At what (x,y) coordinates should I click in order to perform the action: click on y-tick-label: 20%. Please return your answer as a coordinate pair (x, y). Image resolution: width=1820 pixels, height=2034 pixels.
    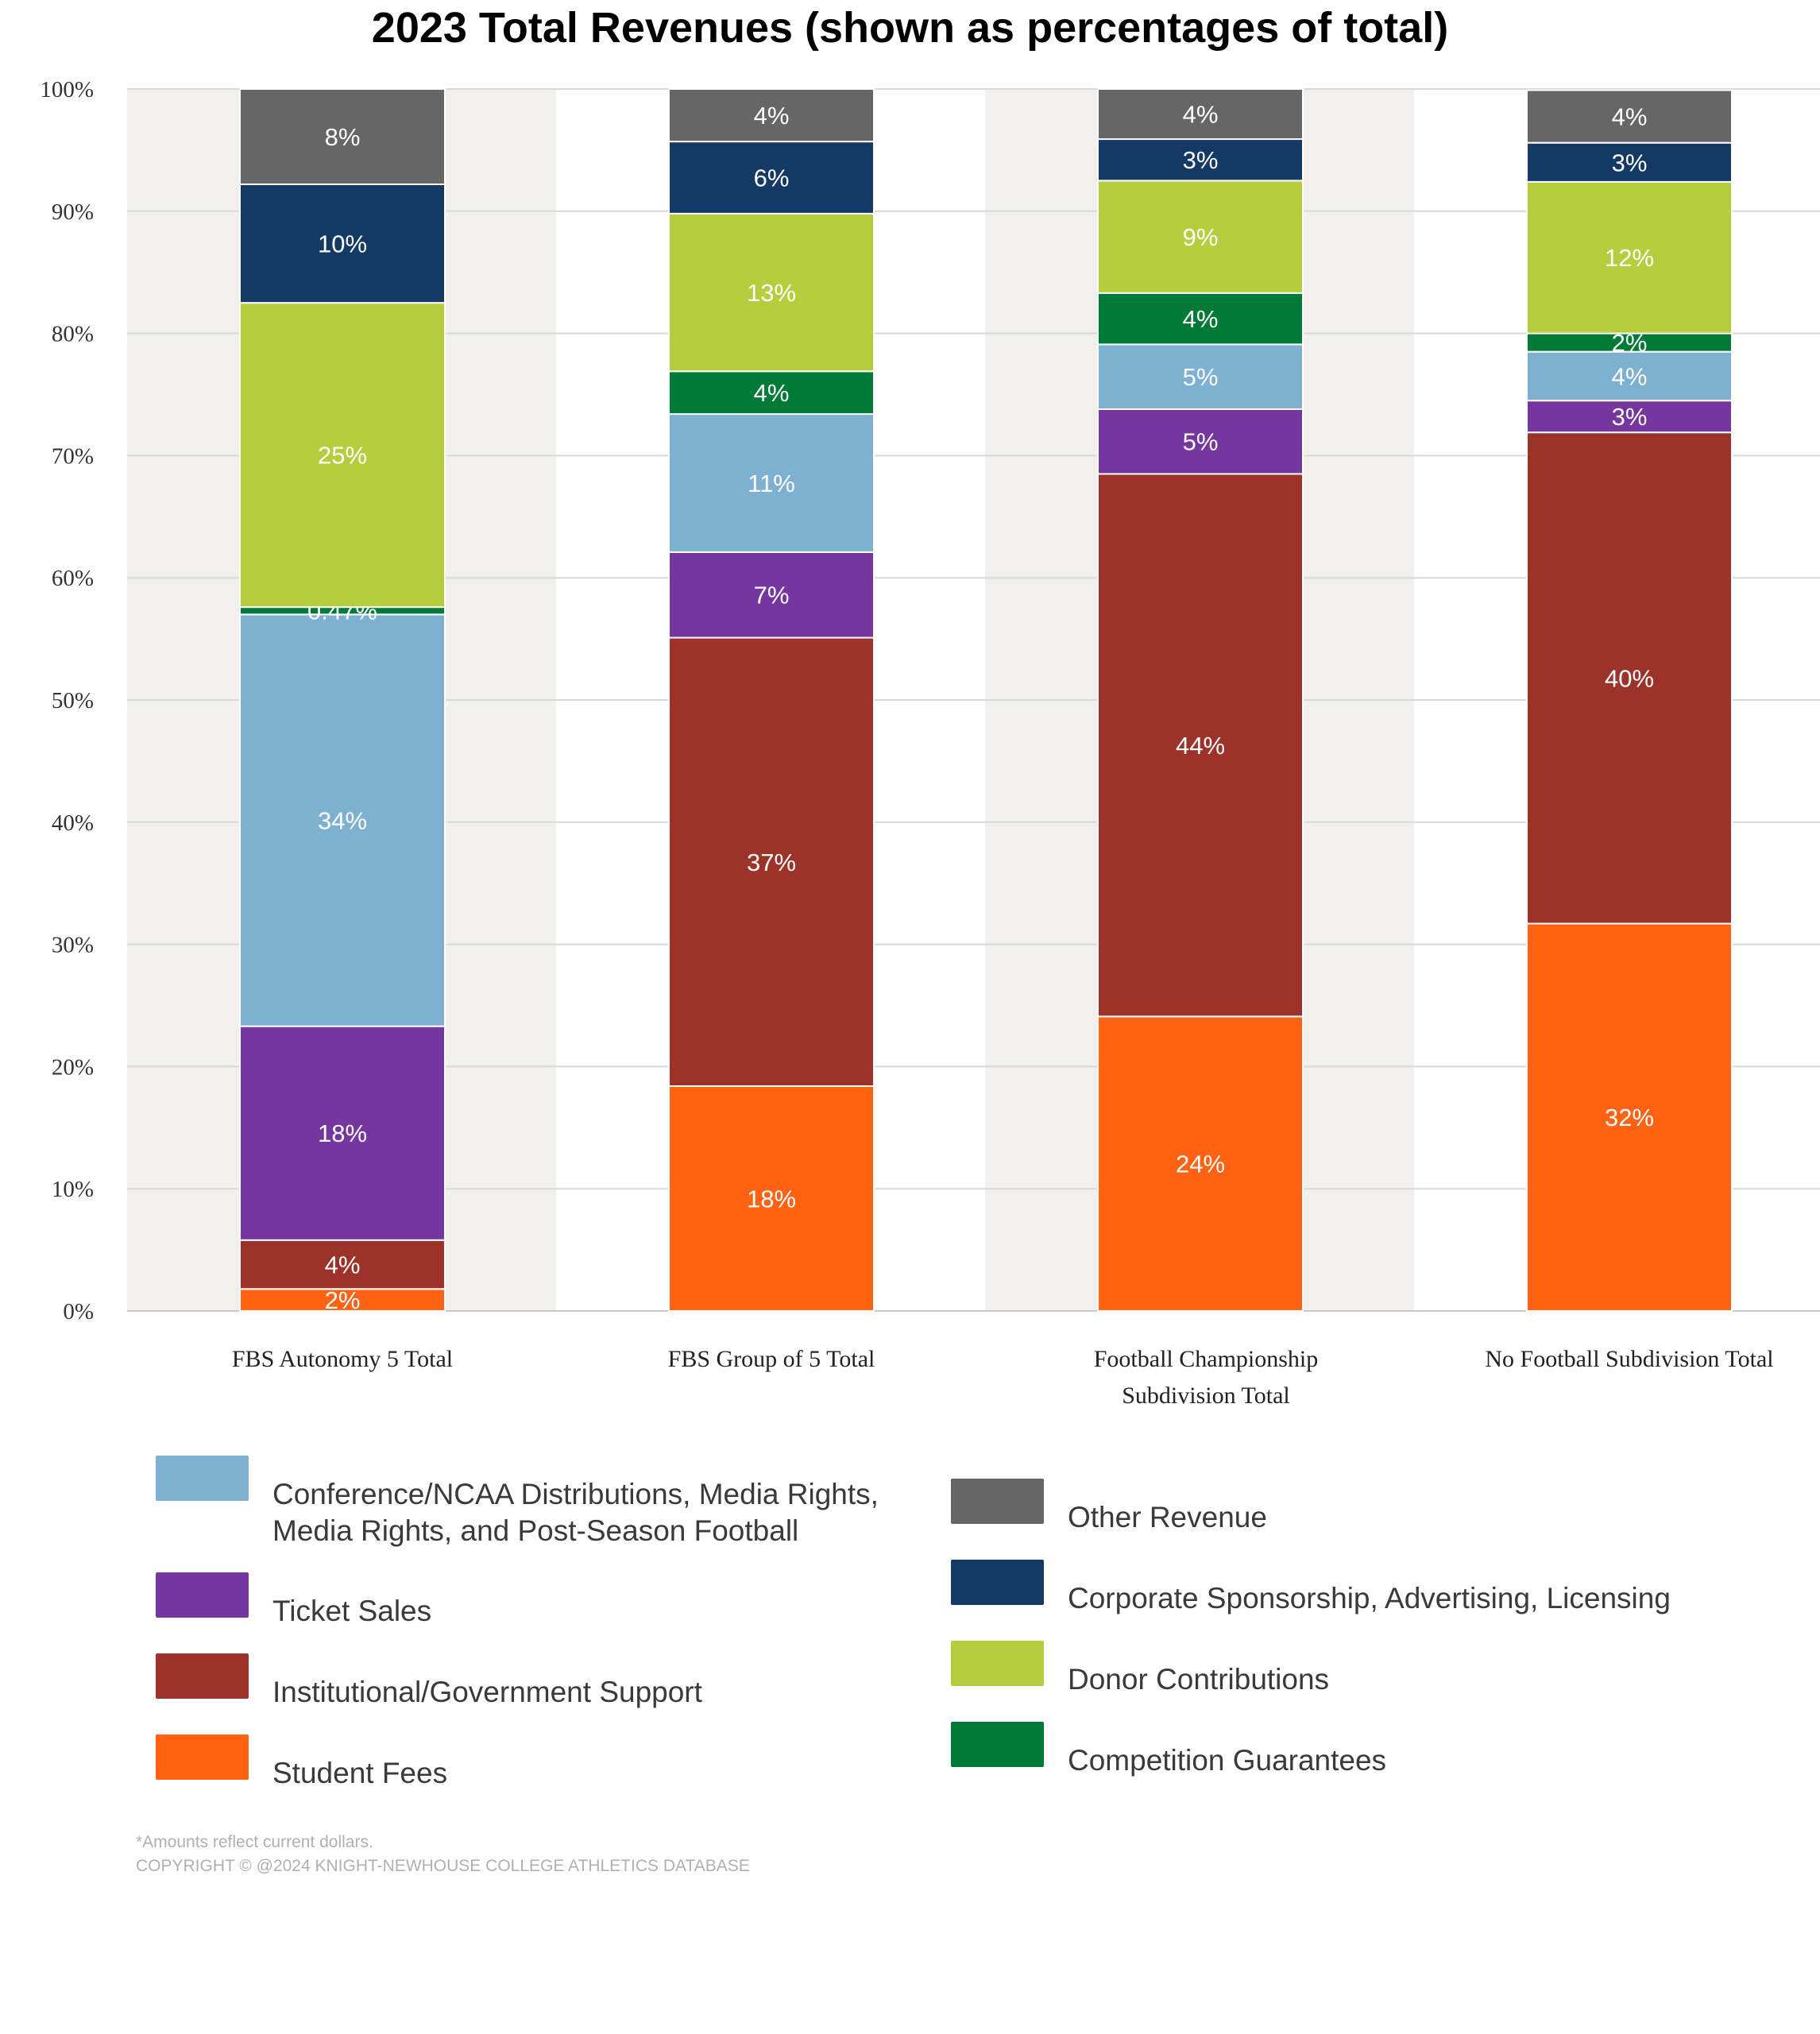
    Looking at the image, I should click on (73, 1067).